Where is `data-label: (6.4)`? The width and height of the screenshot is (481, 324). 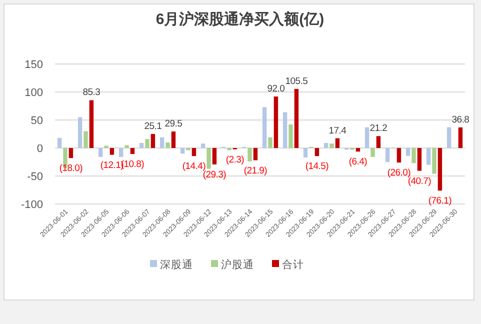
data-label: (6.4) is located at coordinates (358, 162).